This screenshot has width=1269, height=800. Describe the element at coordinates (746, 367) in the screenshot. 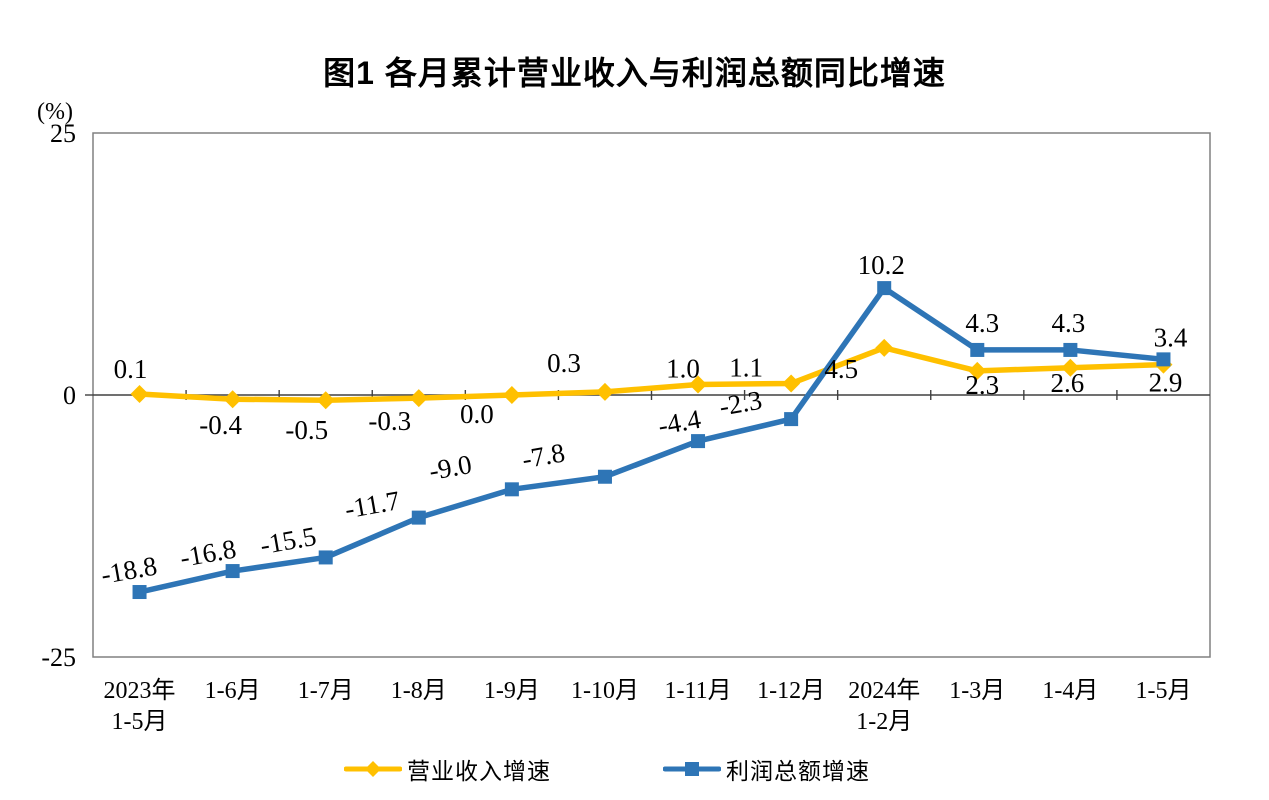

I see `data-label: 1.1` at that location.